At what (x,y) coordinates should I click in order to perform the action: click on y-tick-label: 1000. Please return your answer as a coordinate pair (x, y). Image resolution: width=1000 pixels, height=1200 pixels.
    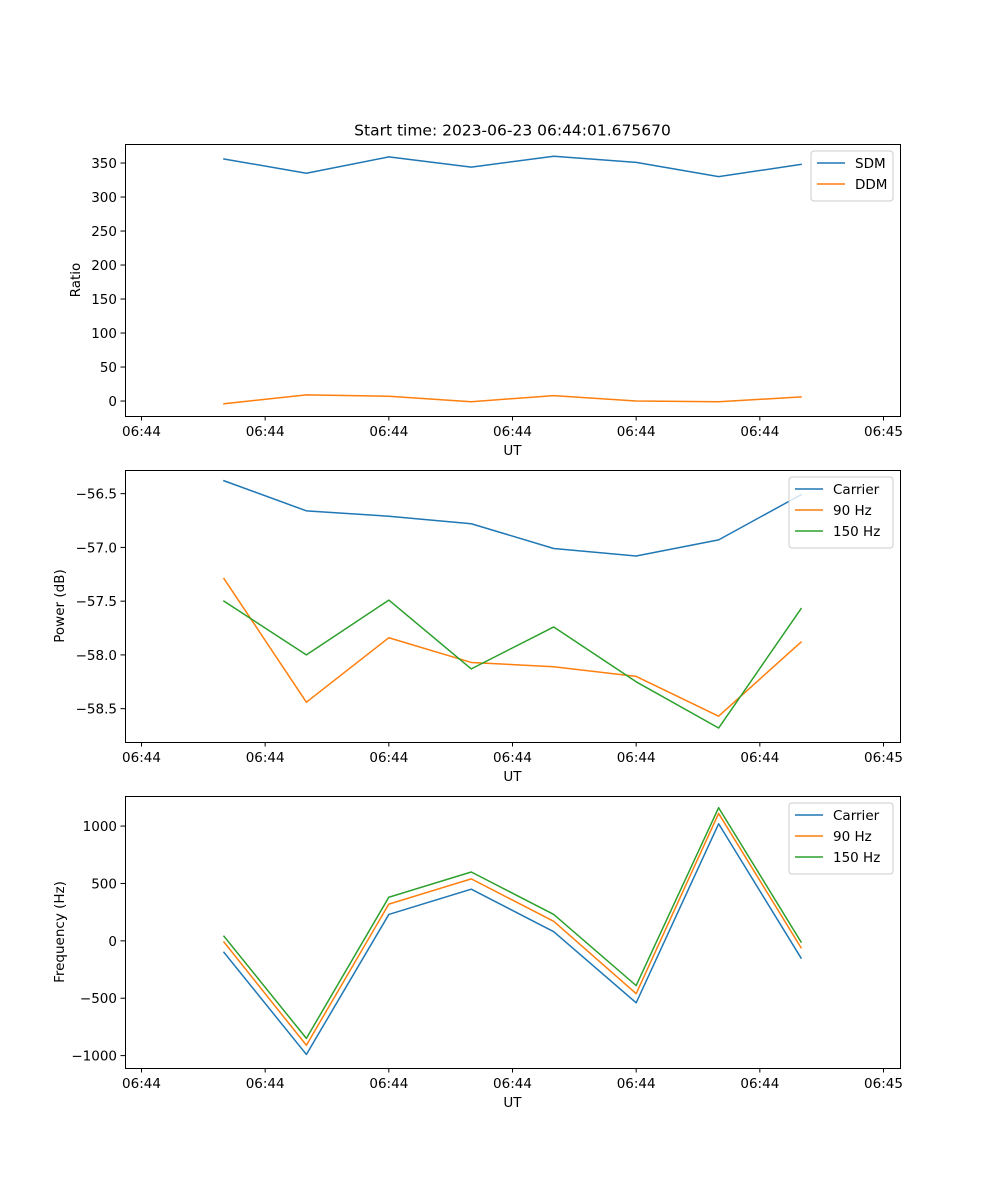
    Looking at the image, I should click on (100, 827).